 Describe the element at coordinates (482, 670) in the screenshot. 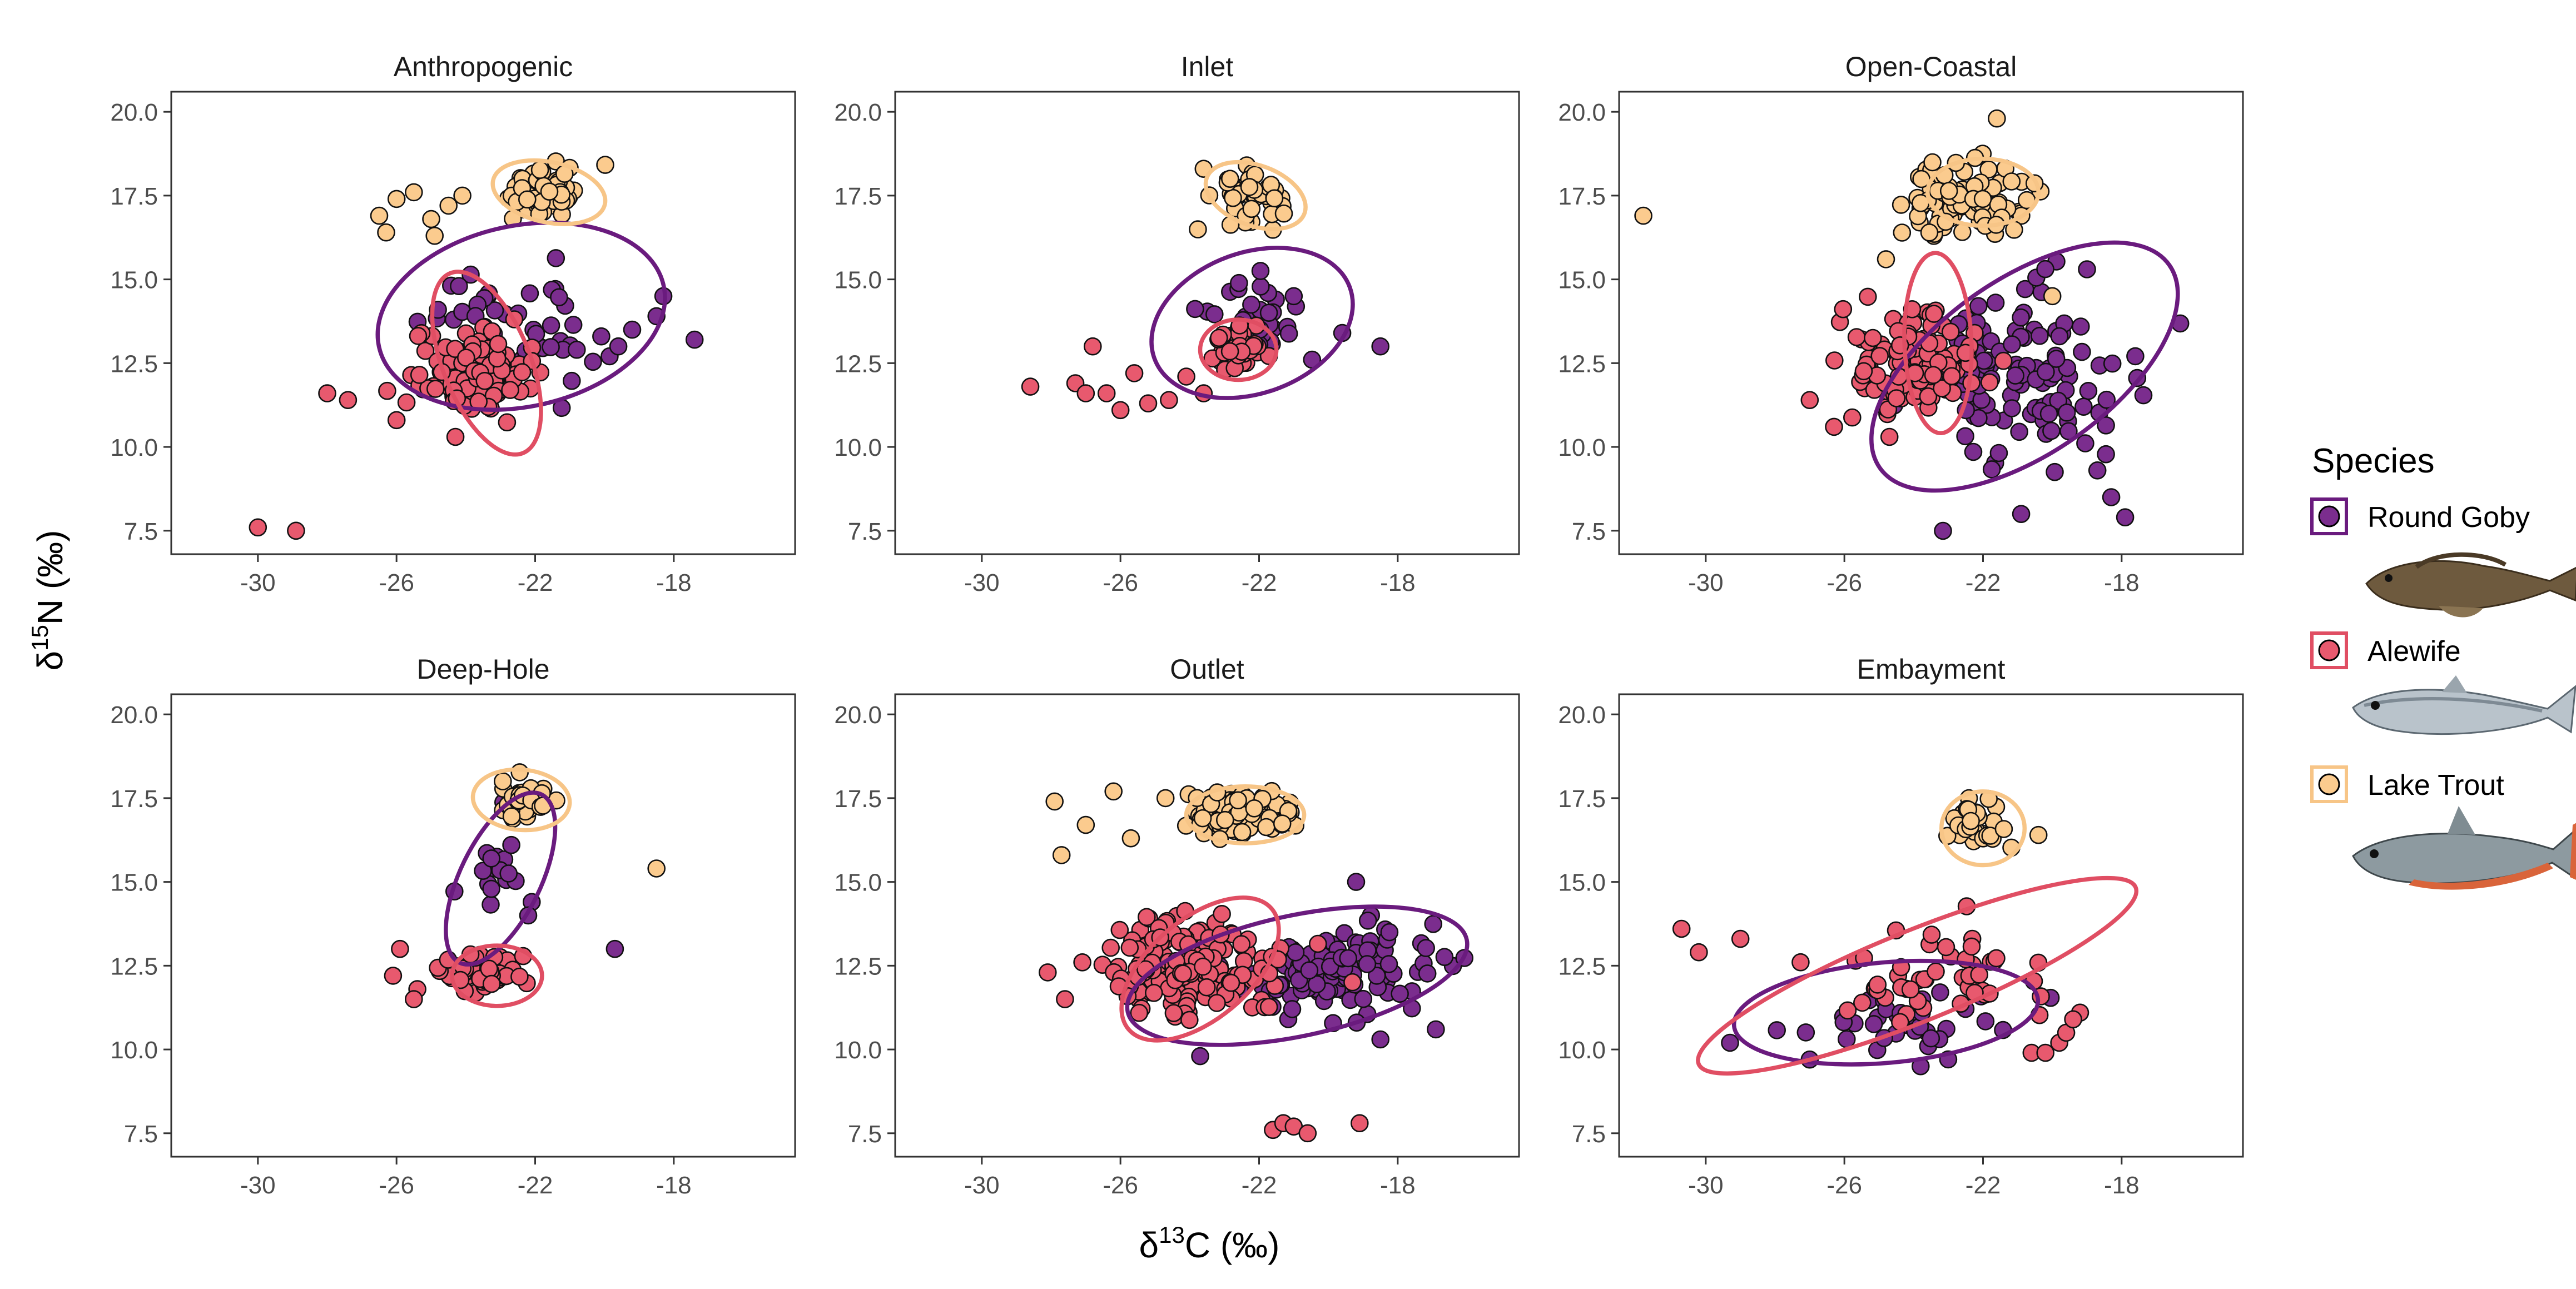

I see `panel-title: Deep-Hole` at that location.